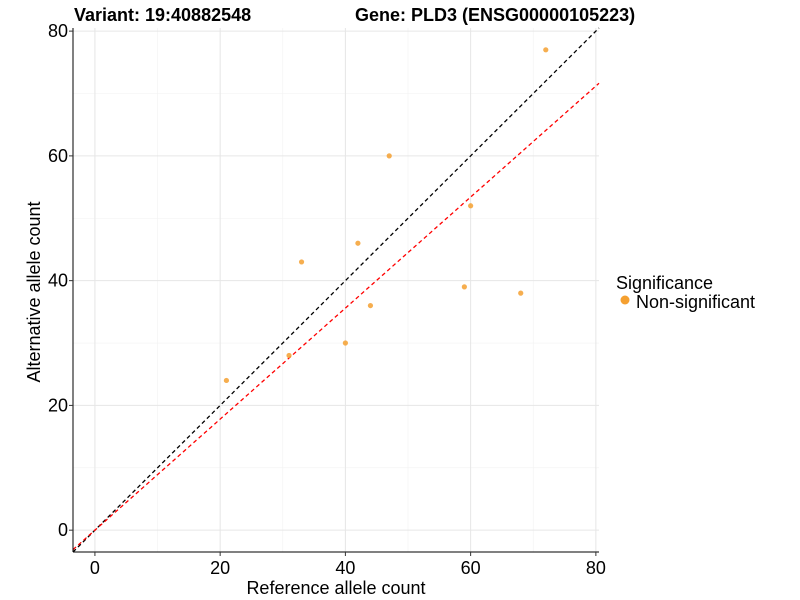  What do you see at coordinates (63, 530) in the screenshot?
I see `y-tick-label: 0` at bounding box center [63, 530].